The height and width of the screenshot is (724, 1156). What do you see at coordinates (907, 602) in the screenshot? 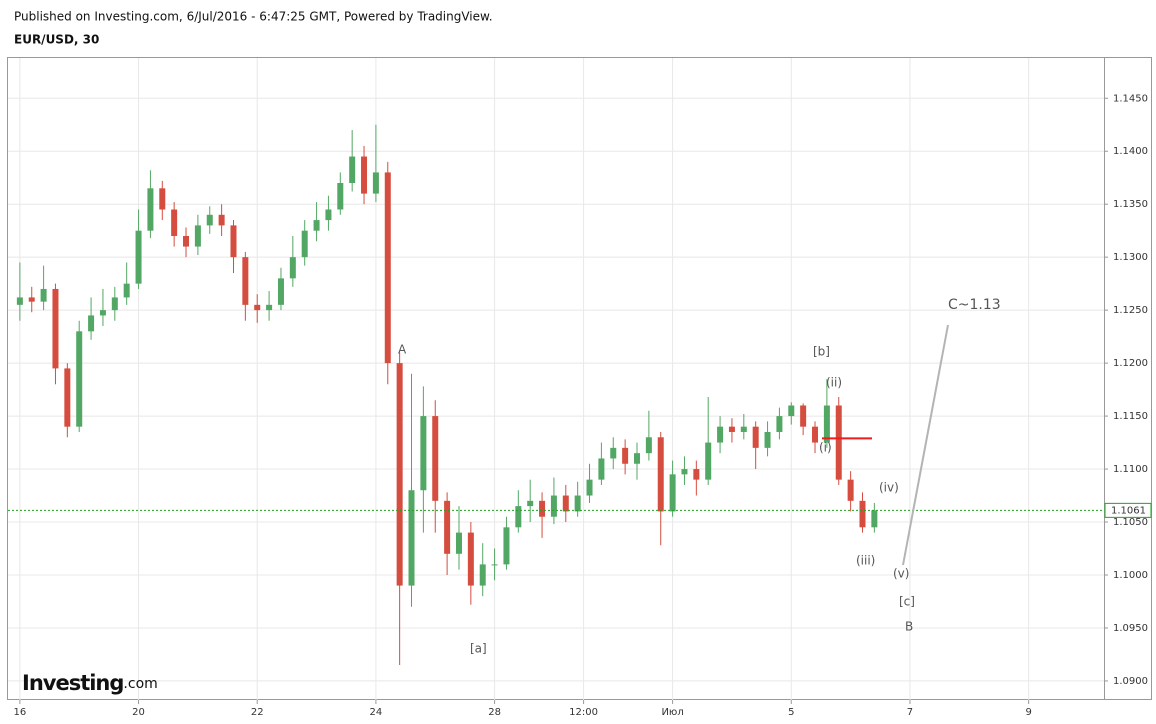
I see `wave-label: [c]` at bounding box center [907, 602].